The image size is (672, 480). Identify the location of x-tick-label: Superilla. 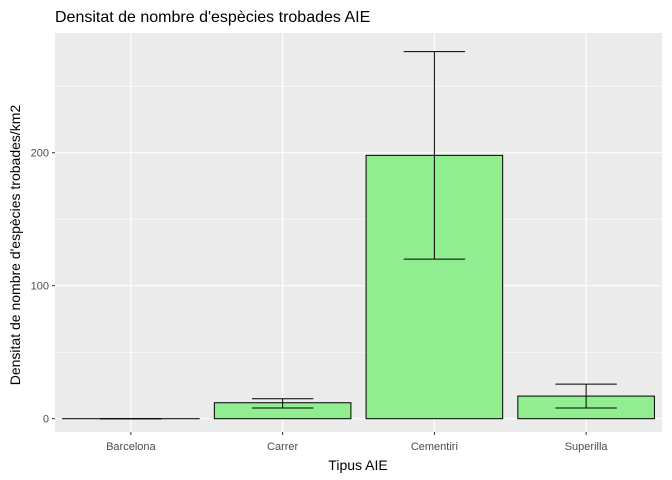
(587, 447).